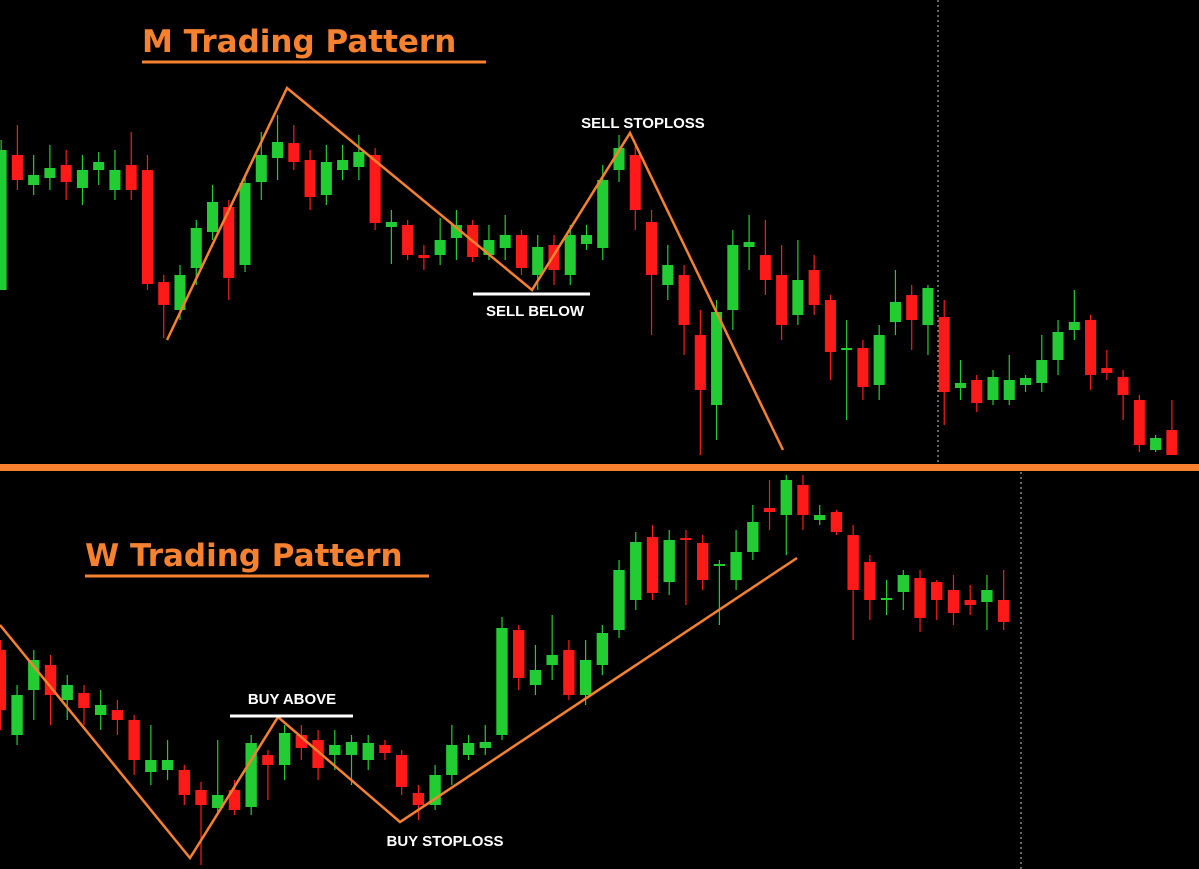 The height and width of the screenshot is (869, 1199). What do you see at coordinates (643, 123) in the screenshot?
I see `annotation: SELL STOPLOSS` at bounding box center [643, 123].